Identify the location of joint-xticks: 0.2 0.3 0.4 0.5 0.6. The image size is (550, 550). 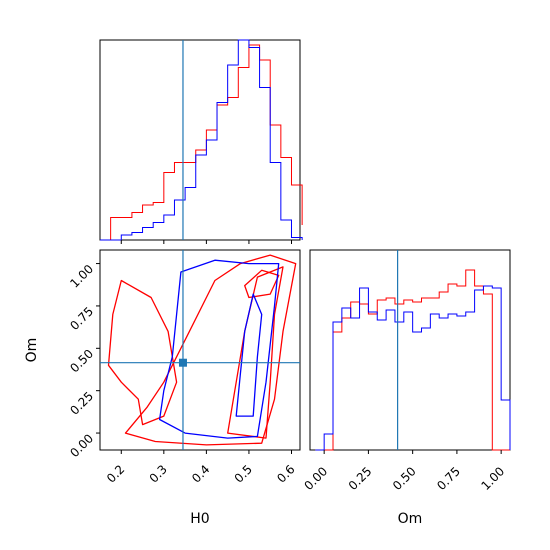
(201, 468).